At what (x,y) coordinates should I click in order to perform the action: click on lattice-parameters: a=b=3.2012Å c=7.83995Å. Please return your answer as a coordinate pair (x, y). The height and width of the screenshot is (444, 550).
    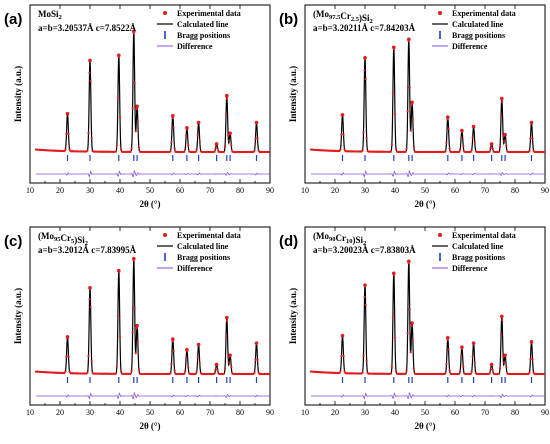
    Looking at the image, I should click on (87, 250).